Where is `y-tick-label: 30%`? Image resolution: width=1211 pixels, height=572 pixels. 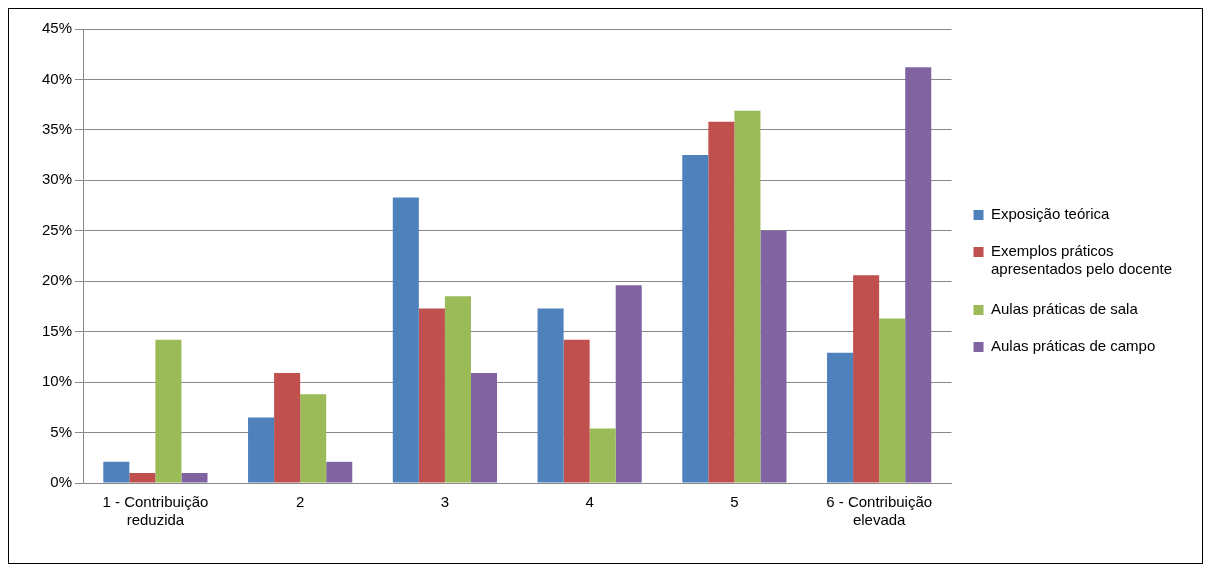 y-tick-label: 30% is located at coordinates (57, 179).